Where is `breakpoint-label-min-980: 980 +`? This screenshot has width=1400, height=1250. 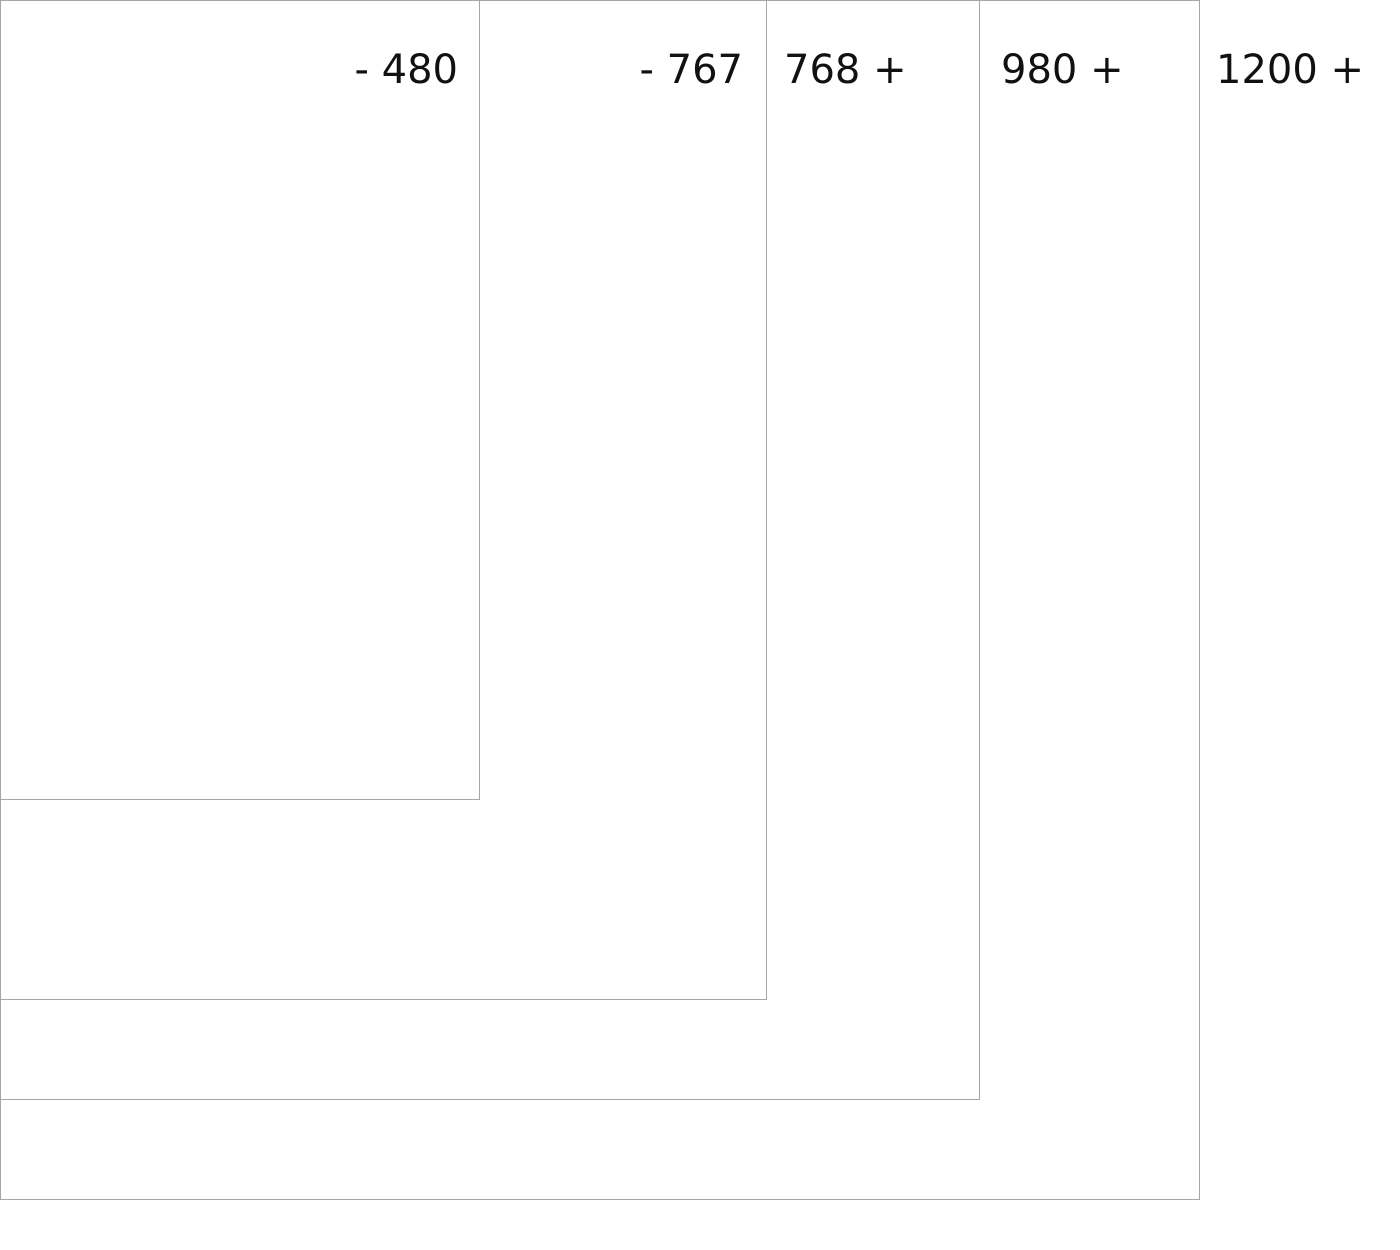
breakpoint-label-min-980: 980 + is located at coordinates (1062, 70).